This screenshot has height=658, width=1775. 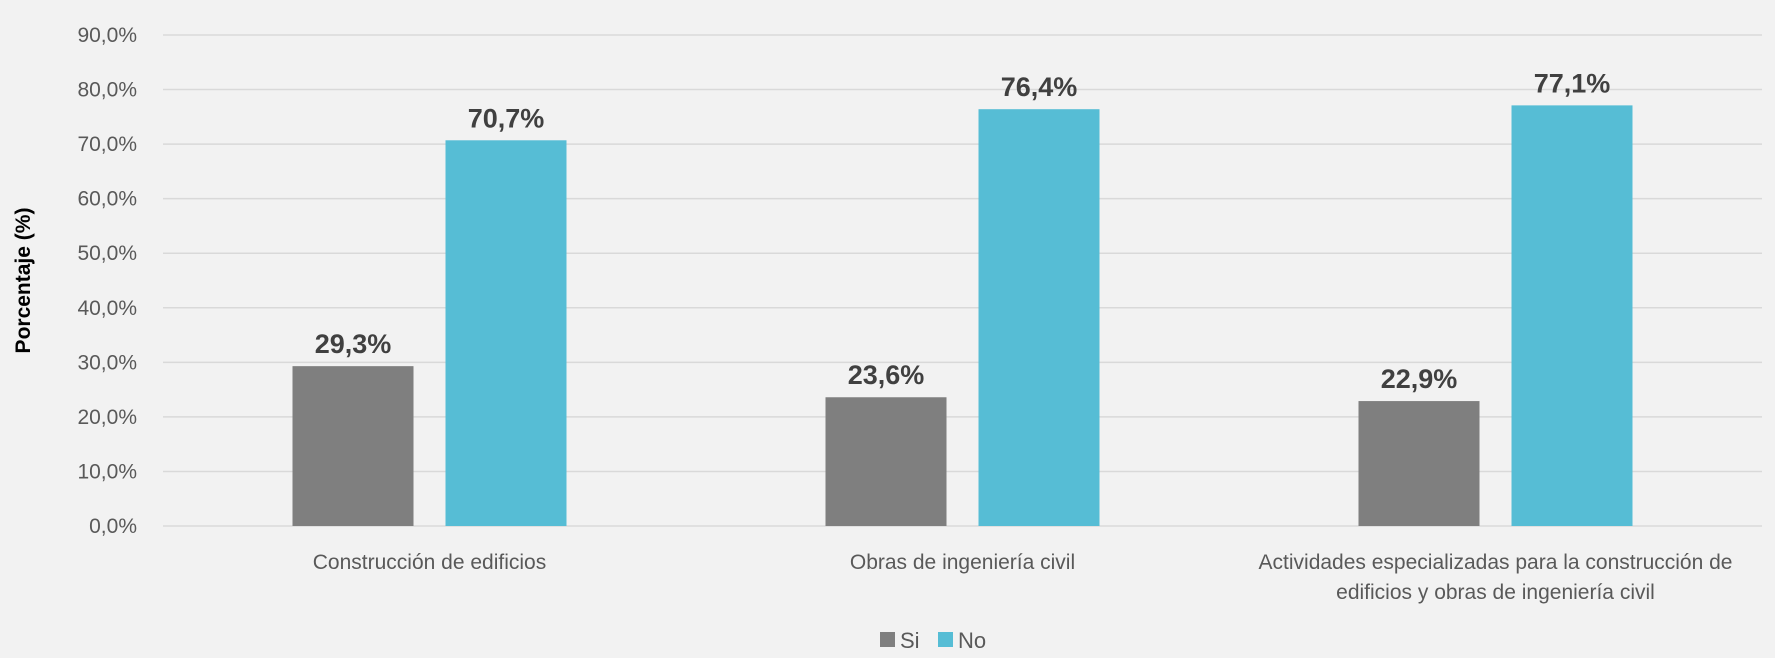 I want to click on legend-label-si: Si, so click(x=910, y=640).